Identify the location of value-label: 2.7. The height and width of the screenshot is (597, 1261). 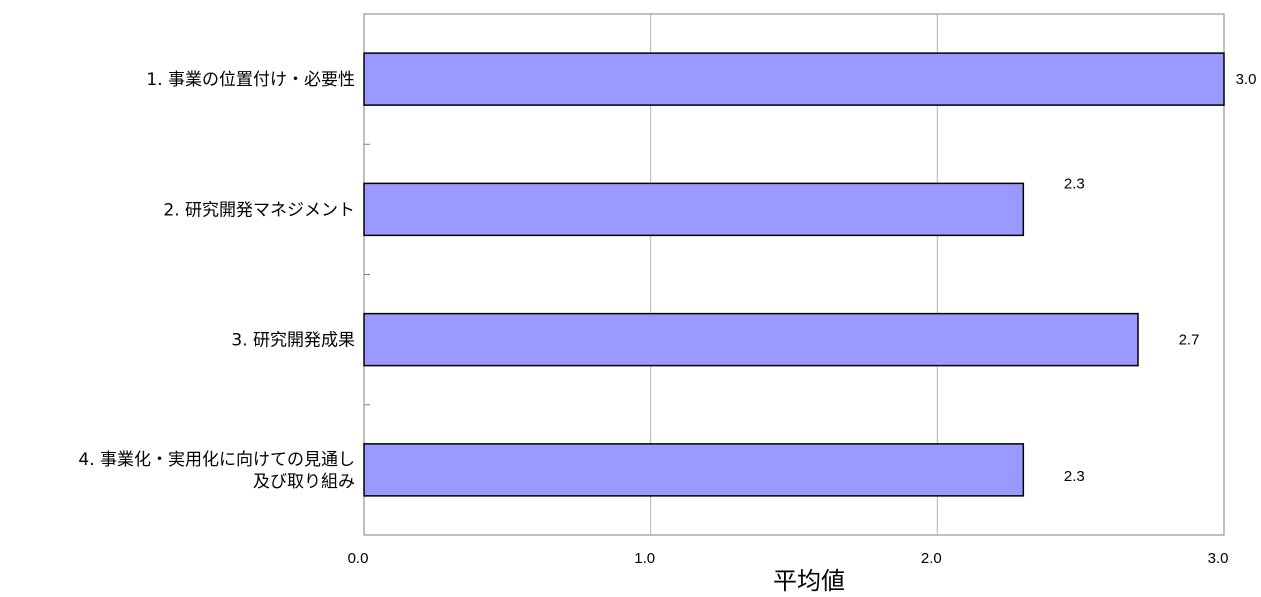
(1189, 340).